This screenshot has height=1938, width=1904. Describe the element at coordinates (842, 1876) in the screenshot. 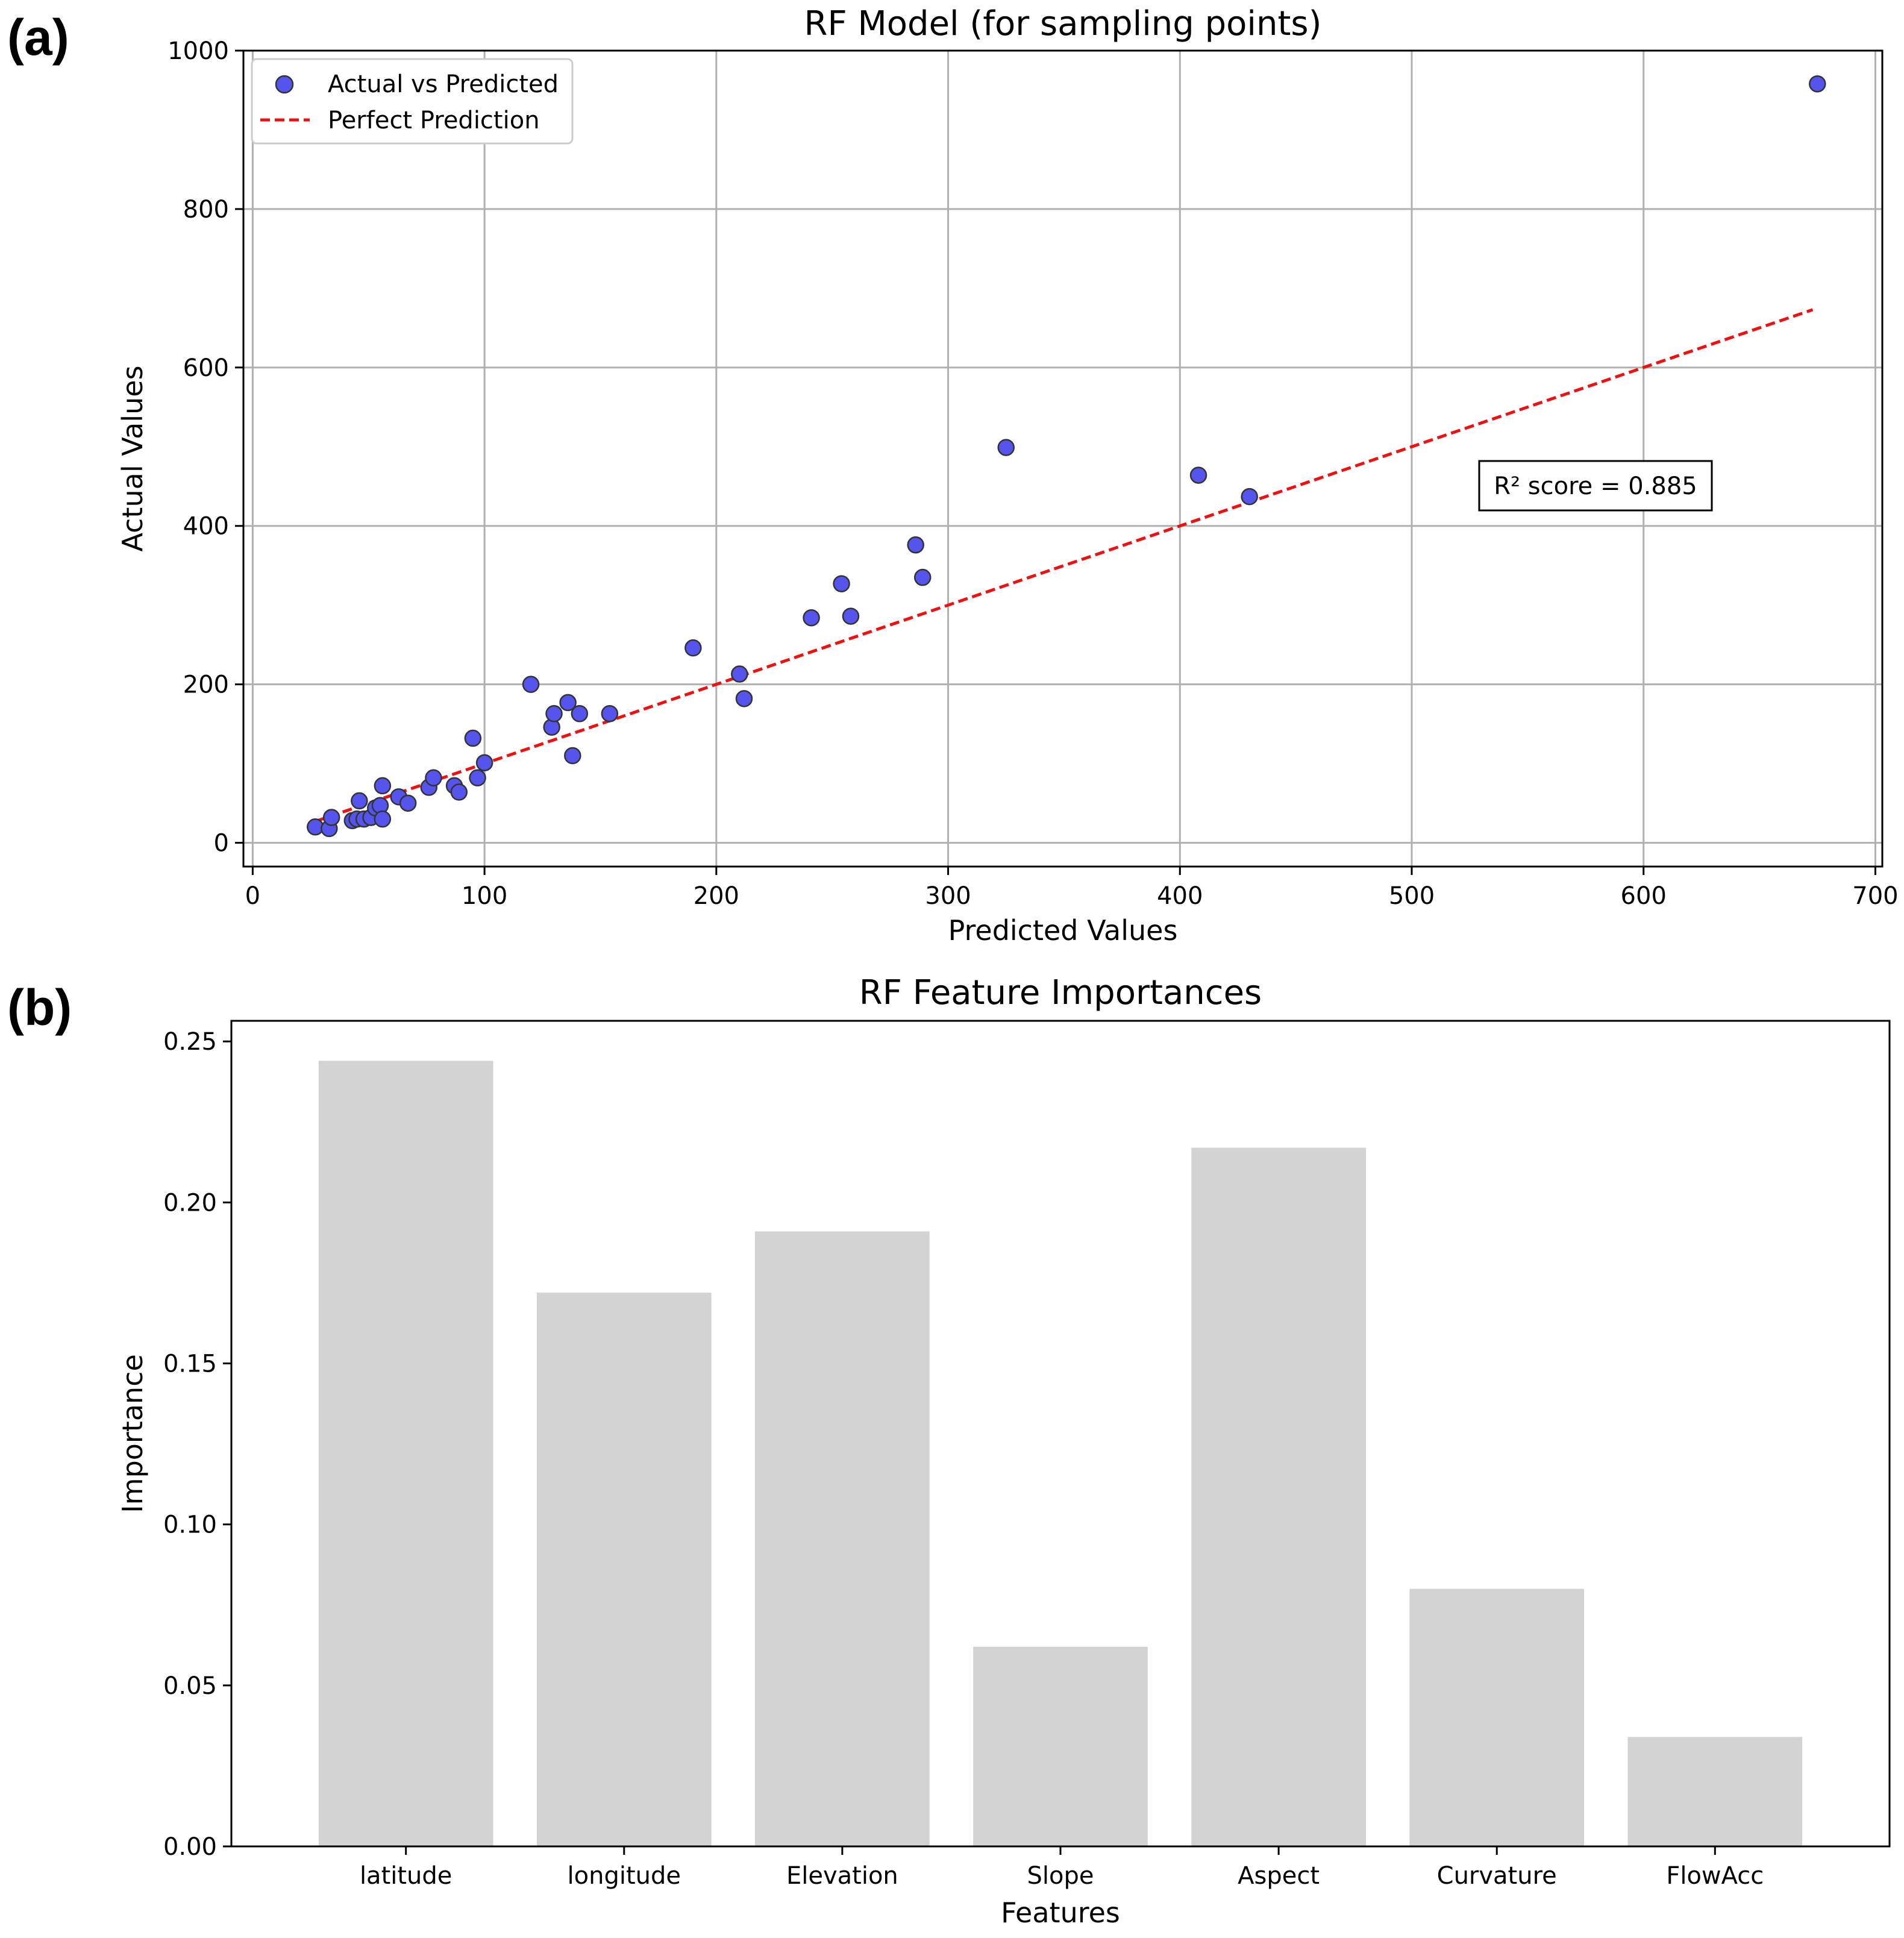

I see `bar-x-tick-label: Elevation` at that location.